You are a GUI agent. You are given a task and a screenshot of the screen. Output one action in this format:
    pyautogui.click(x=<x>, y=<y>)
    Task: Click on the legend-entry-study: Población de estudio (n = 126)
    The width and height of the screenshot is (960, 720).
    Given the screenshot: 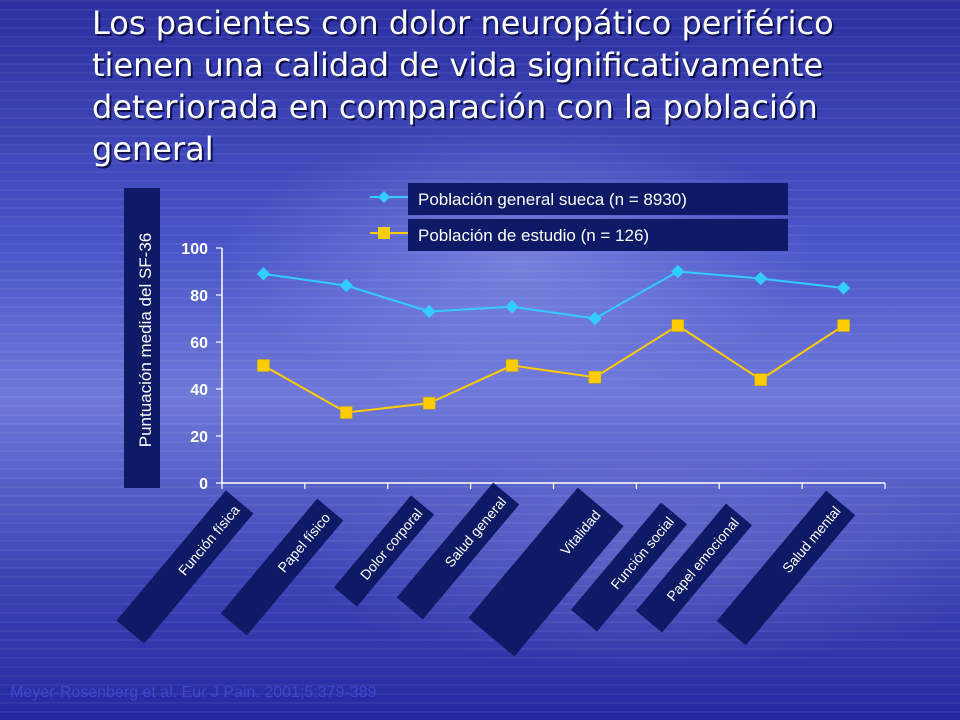 What is the action you would take?
    pyautogui.click(x=579, y=235)
    